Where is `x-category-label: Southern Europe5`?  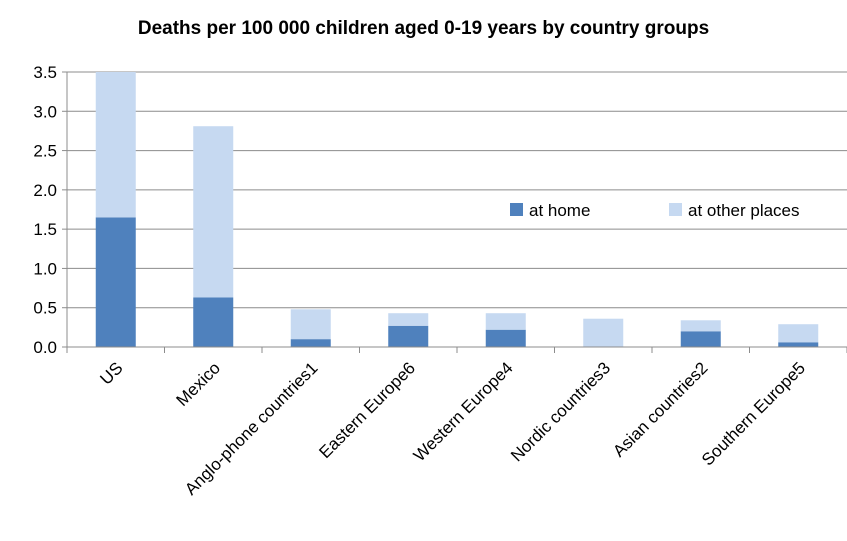 x-category-label: Southern Europe5 is located at coordinates (753, 413).